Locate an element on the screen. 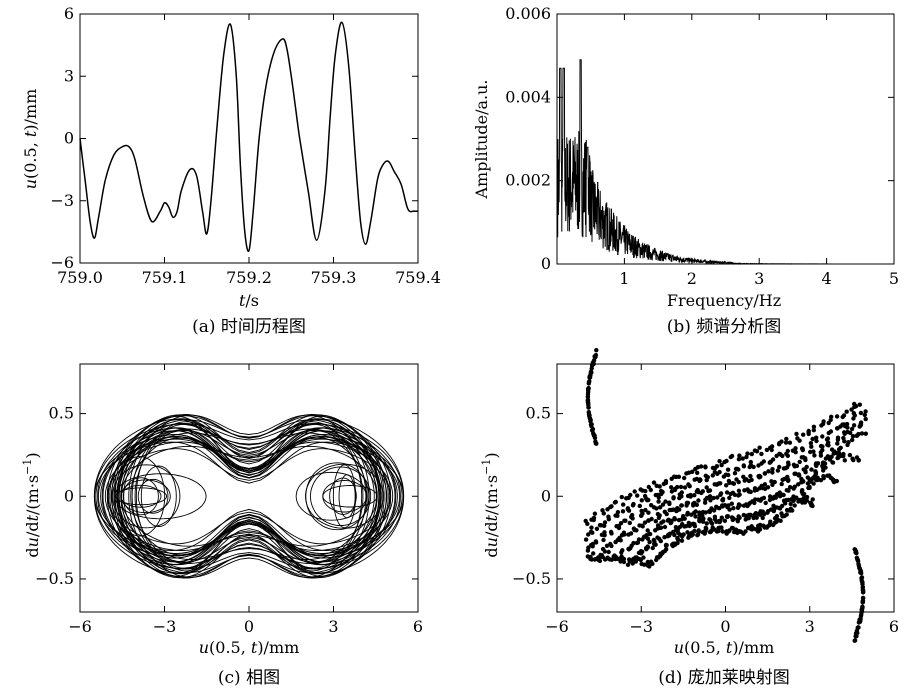 This screenshot has width=906, height=697. x-tick-label: 3 is located at coordinates (759, 278).